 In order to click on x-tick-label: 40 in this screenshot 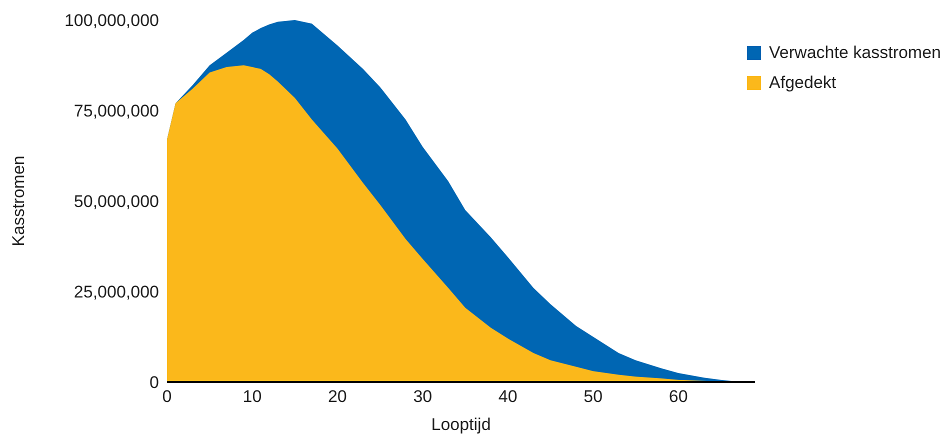, I will do `click(508, 396)`.